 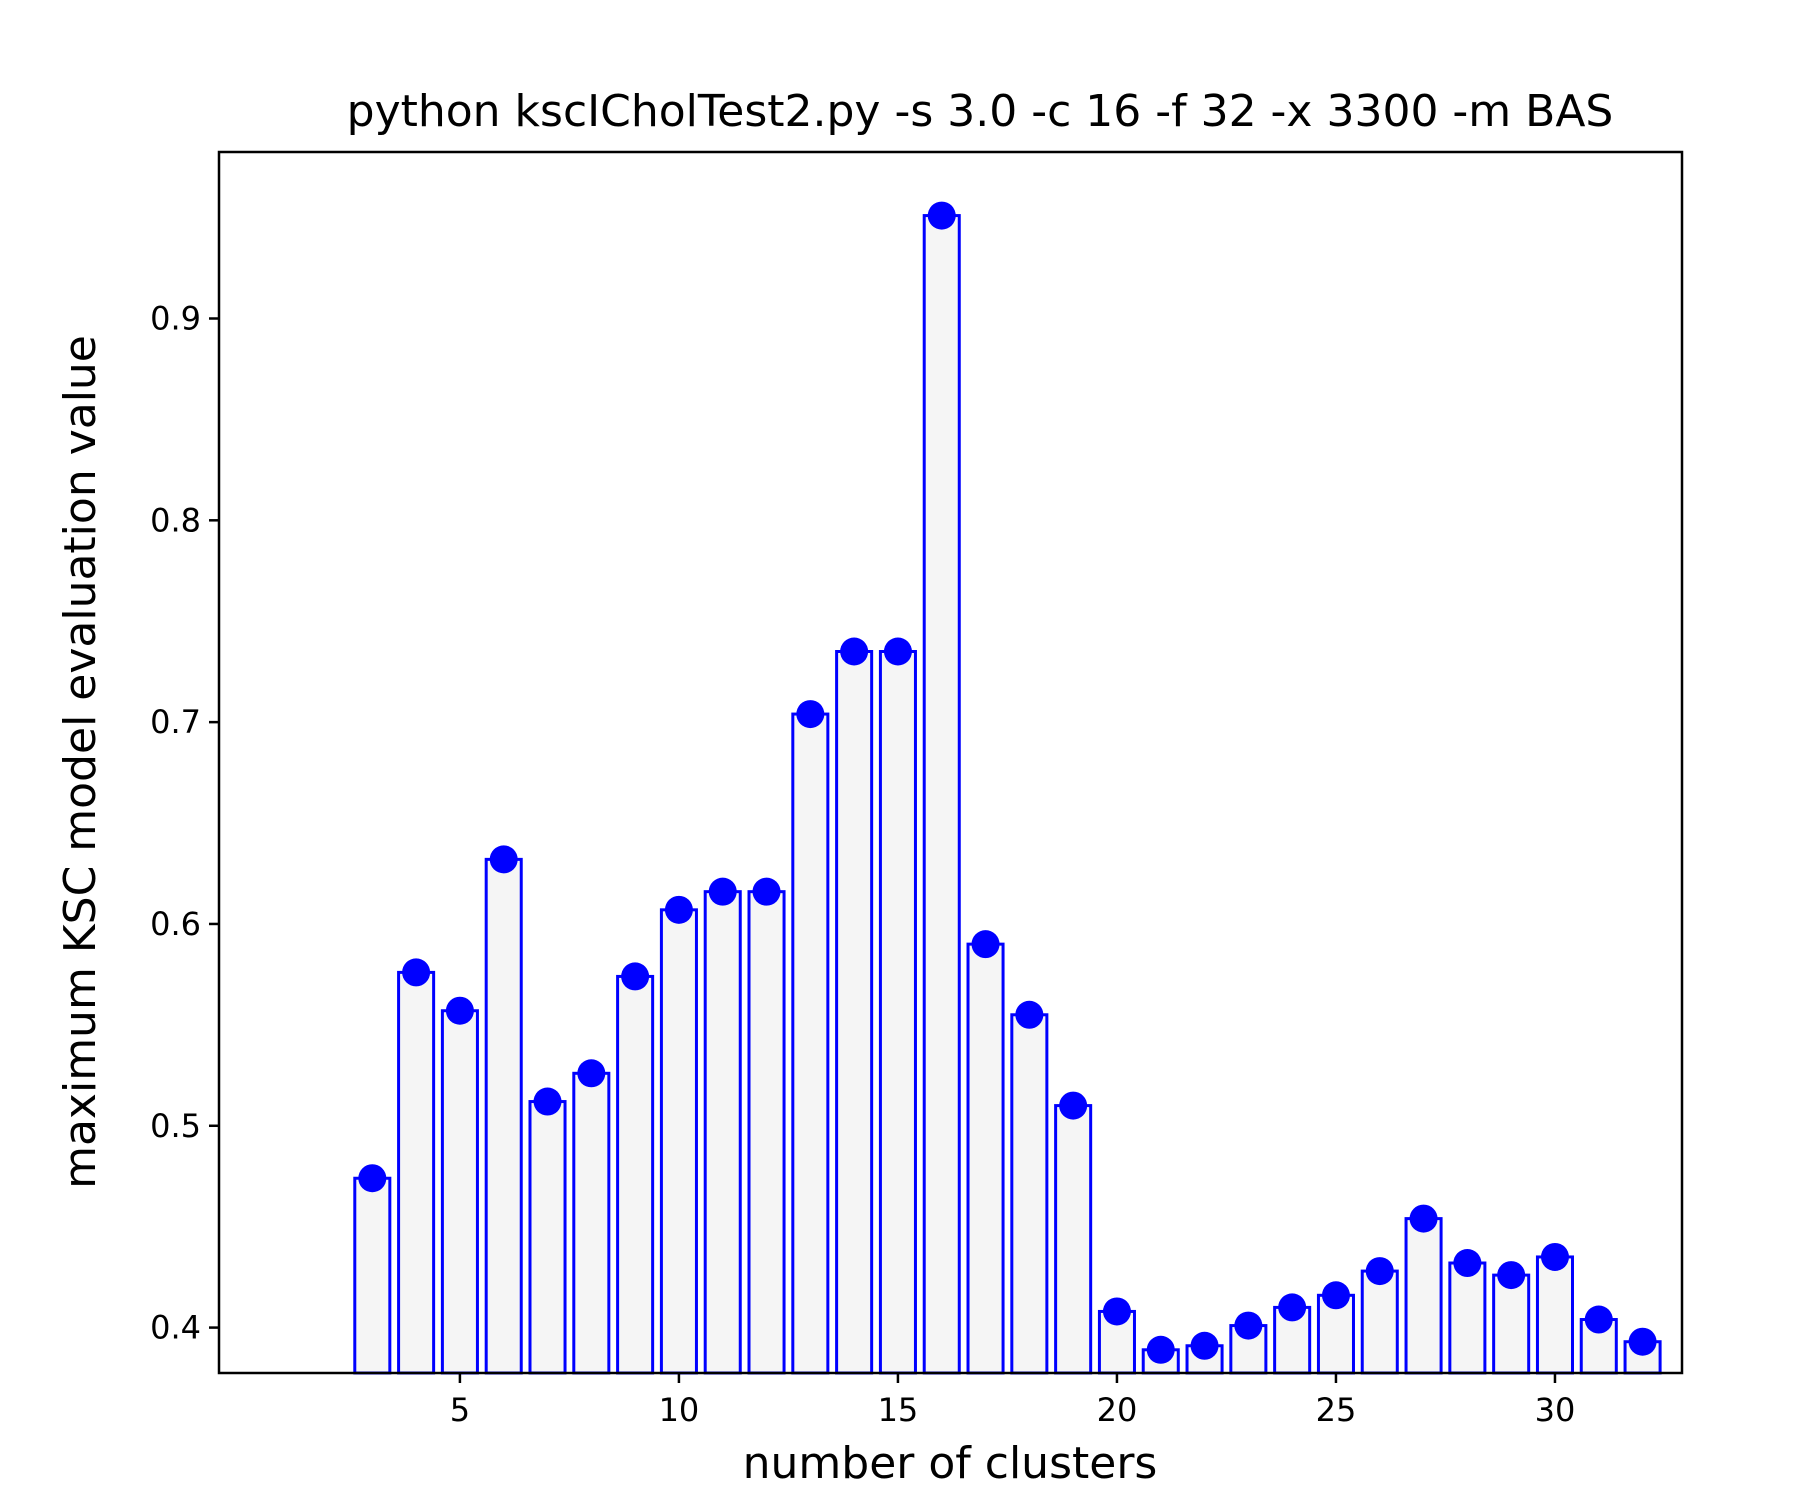 I want to click on y-axis-label: maximum KSC model evaluation value, so click(x=80, y=762).